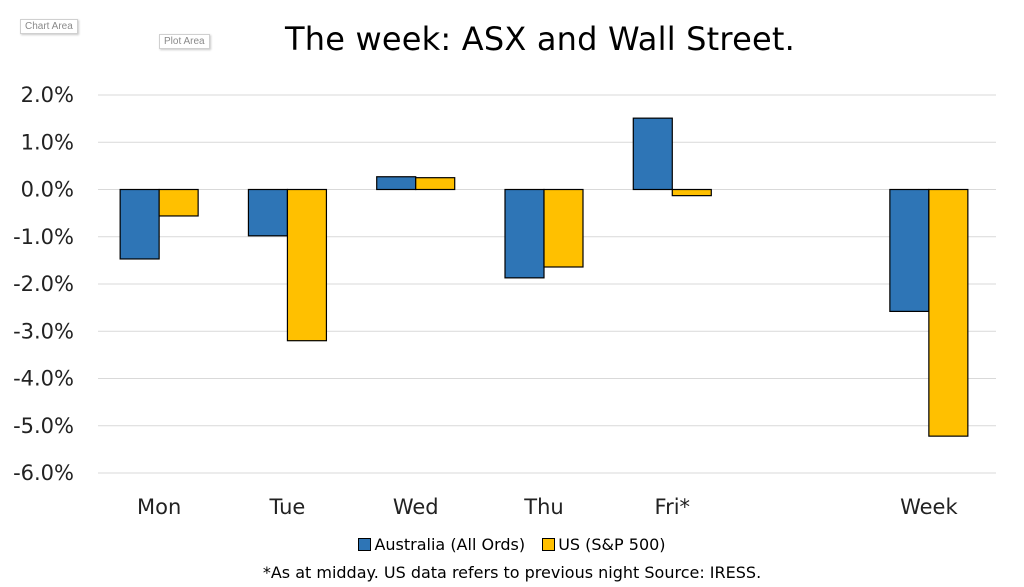 This screenshot has width=1024, height=587. I want to click on x-category-label: Mon, so click(159, 507).